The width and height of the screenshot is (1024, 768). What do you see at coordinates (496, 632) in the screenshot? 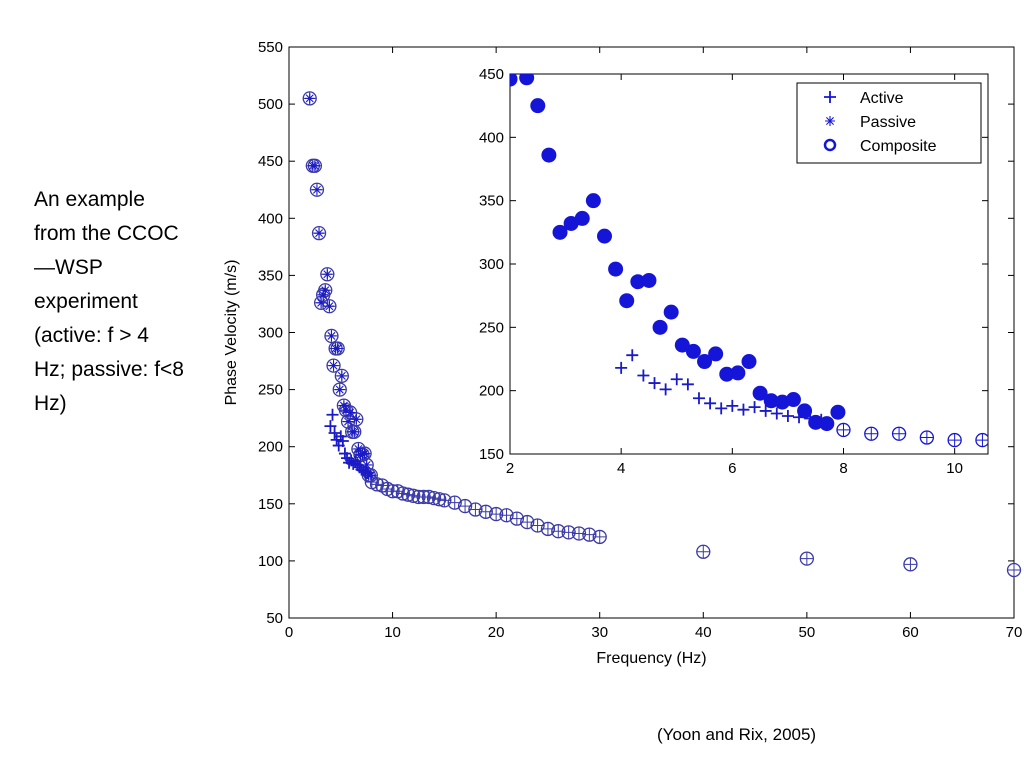
I see `main-xtick-label: 20` at bounding box center [496, 632].